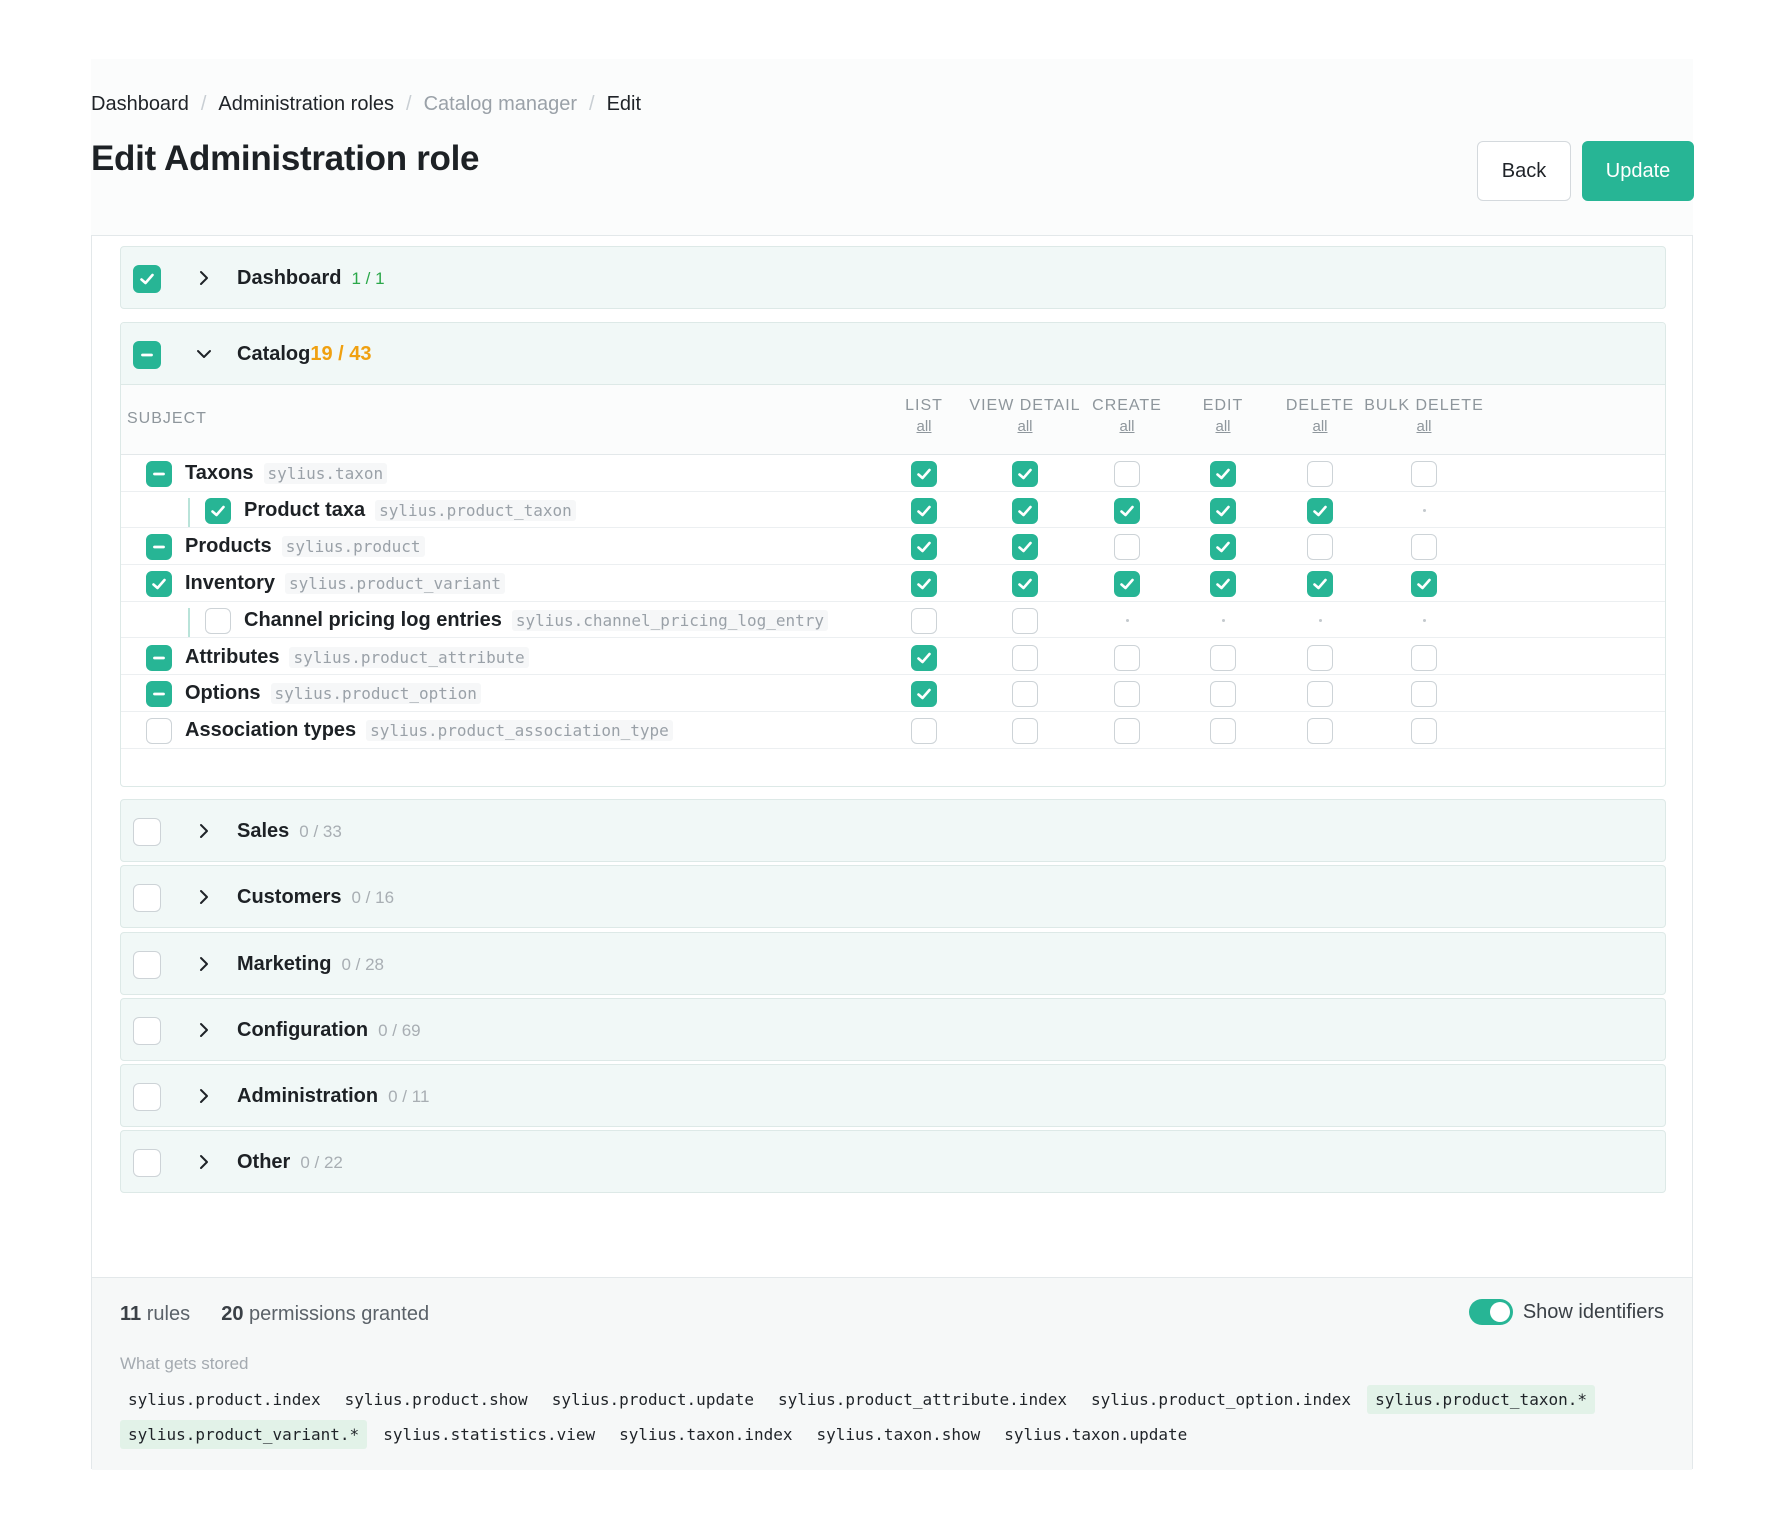 The width and height of the screenshot is (1780, 1528). Describe the element at coordinates (893, 830) in the screenshot. I see `section-sales: Sales 0 / 33` at that location.